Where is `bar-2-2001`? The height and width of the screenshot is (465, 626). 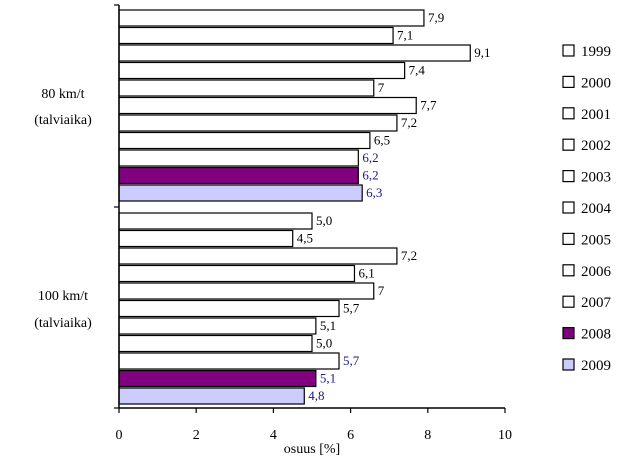 bar-2-2001 is located at coordinates (258, 256).